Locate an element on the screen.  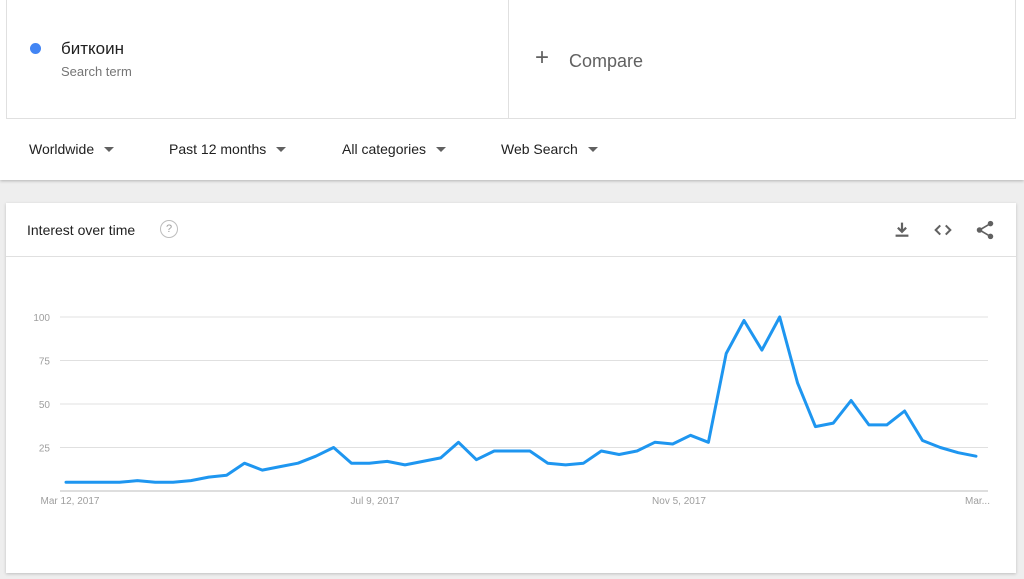
card-title: Interest over time is located at coordinates (81, 230).